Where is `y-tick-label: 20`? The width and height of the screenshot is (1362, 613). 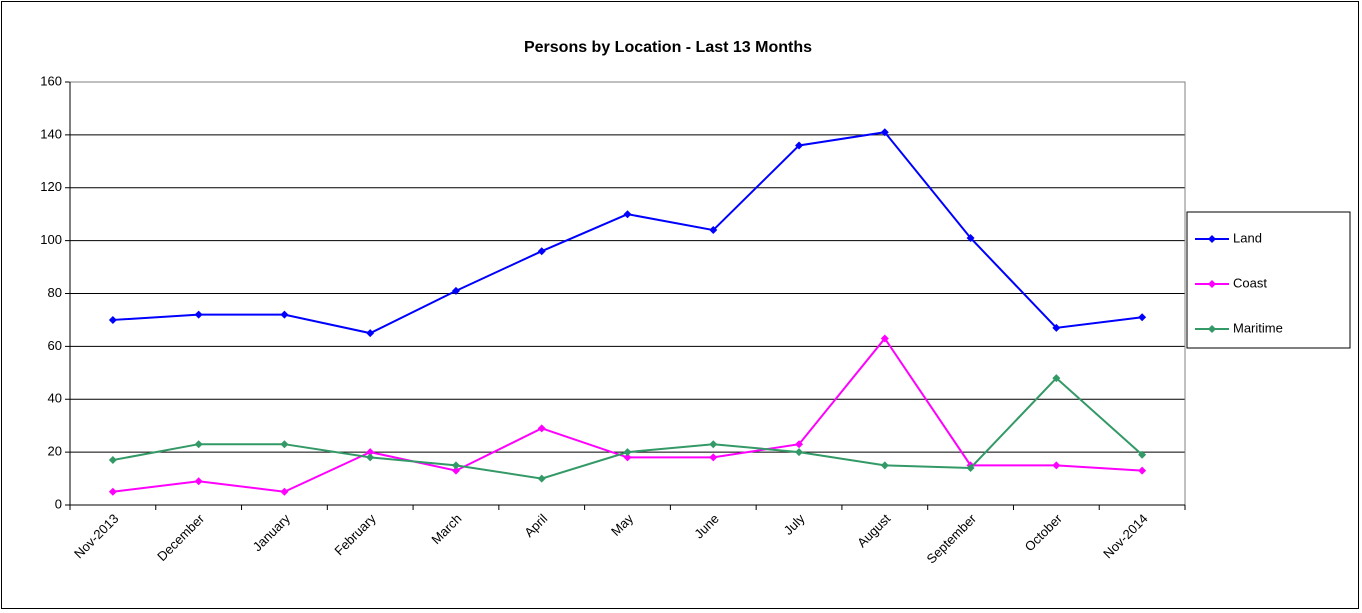
y-tick-label: 20 is located at coordinates (55, 451).